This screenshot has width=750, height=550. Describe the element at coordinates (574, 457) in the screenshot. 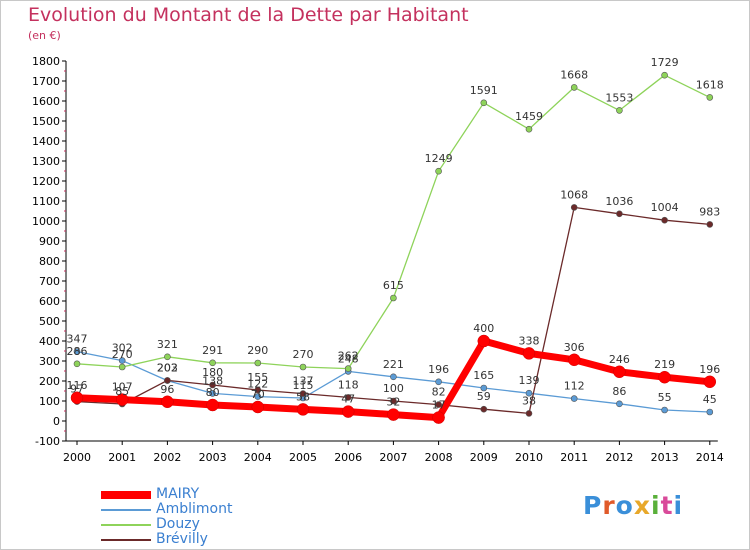

I see `x-tick-label: 2011` at that location.